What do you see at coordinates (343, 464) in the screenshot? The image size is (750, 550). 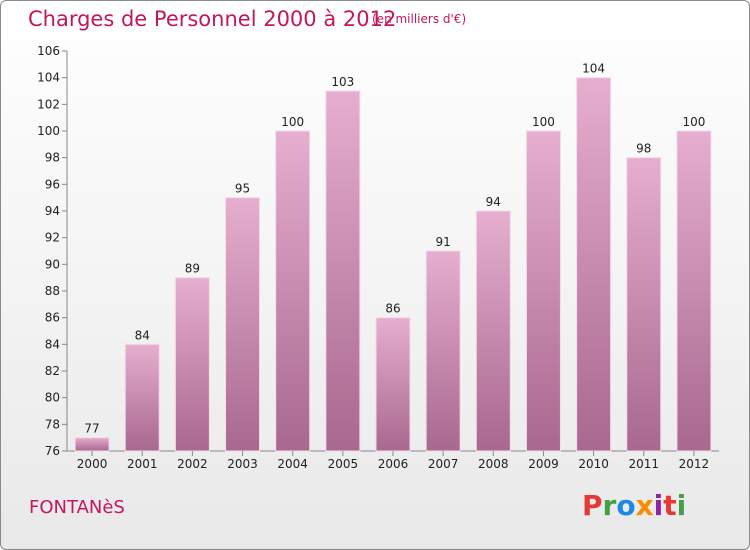 I see `x-tick-label: 2005` at bounding box center [343, 464].